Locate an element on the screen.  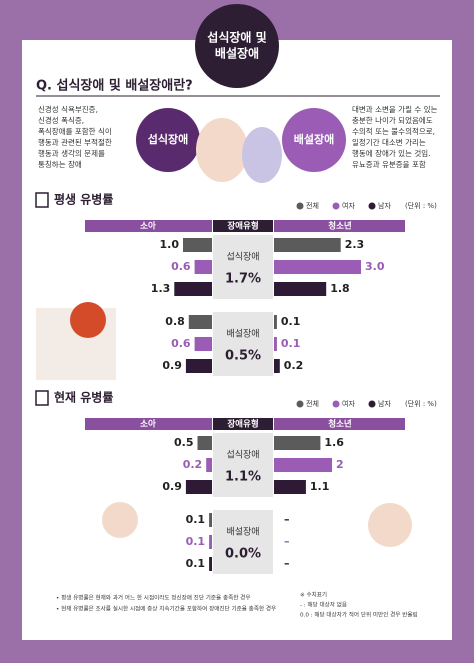
excretion-text: 수의적 또는 불수의적으로, is located at coordinates (393, 131).